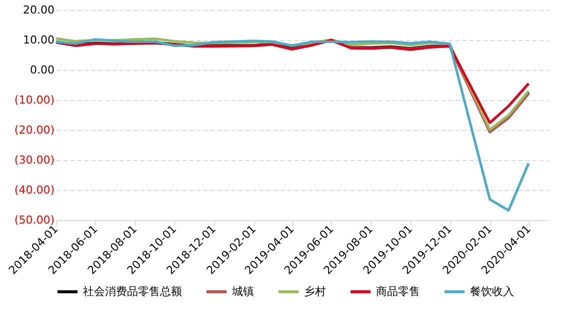 This screenshot has height=328, width=568. Describe the element at coordinates (242, 291) in the screenshot. I see `legend-label: 城镇` at that location.